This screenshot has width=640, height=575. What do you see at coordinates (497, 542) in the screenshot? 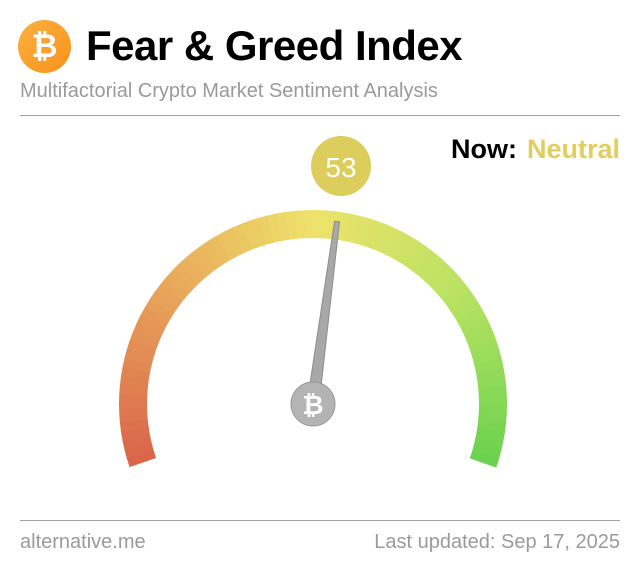
I see `last-updated: Last updated: Sep 17, 2025` at bounding box center [497, 542].